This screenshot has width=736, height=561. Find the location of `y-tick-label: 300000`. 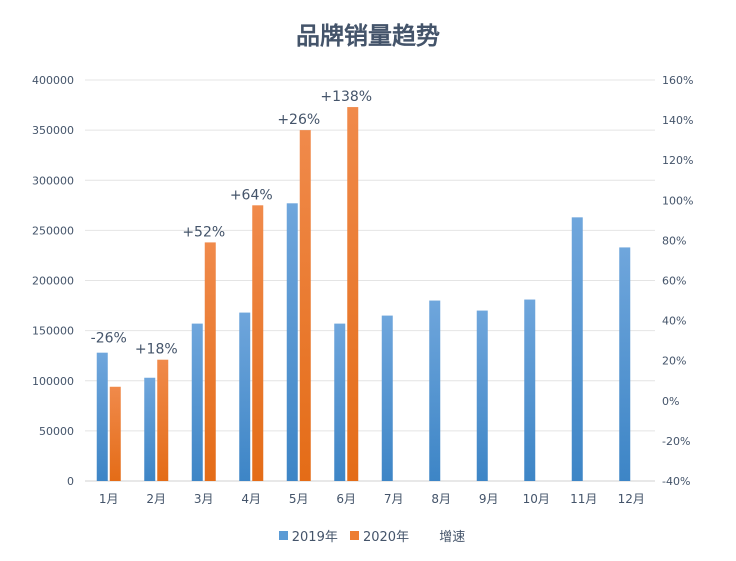

y-tick-label: 300000 is located at coordinates (53, 180).